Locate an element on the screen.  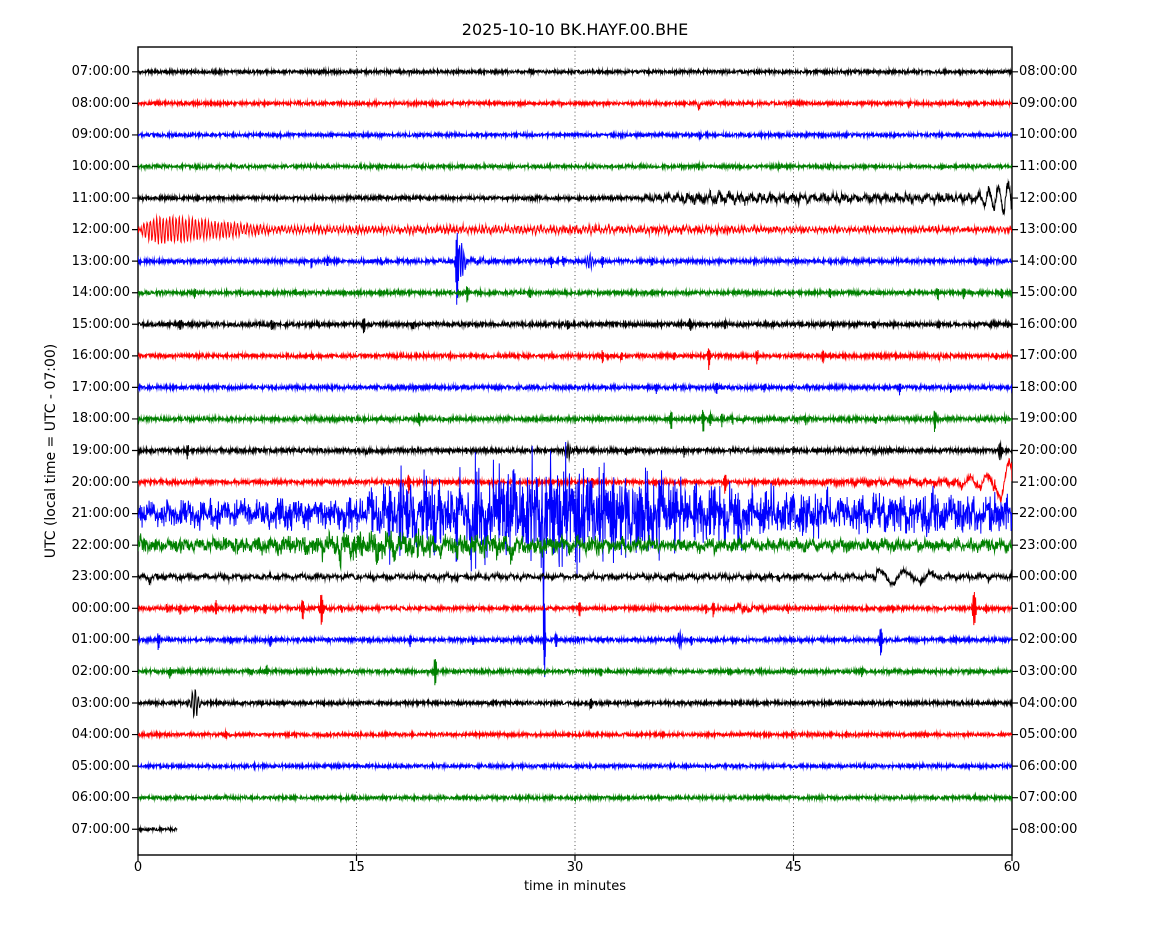
utc-tick-label: 08:00:00 is located at coordinates (100, 103).